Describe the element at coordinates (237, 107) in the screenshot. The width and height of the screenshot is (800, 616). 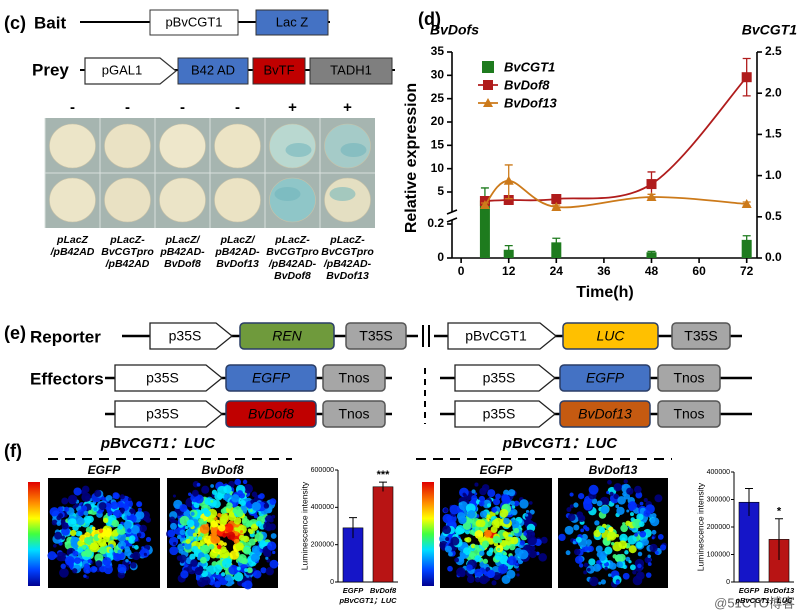
I see `sign: -` at that location.